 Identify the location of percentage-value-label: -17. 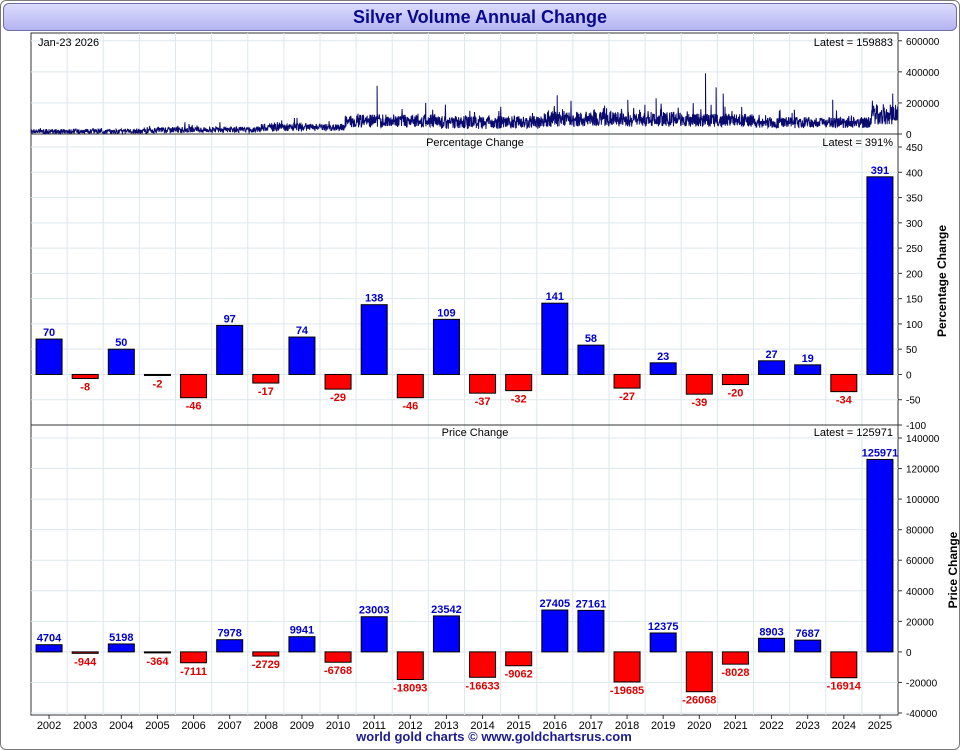
(266, 392).